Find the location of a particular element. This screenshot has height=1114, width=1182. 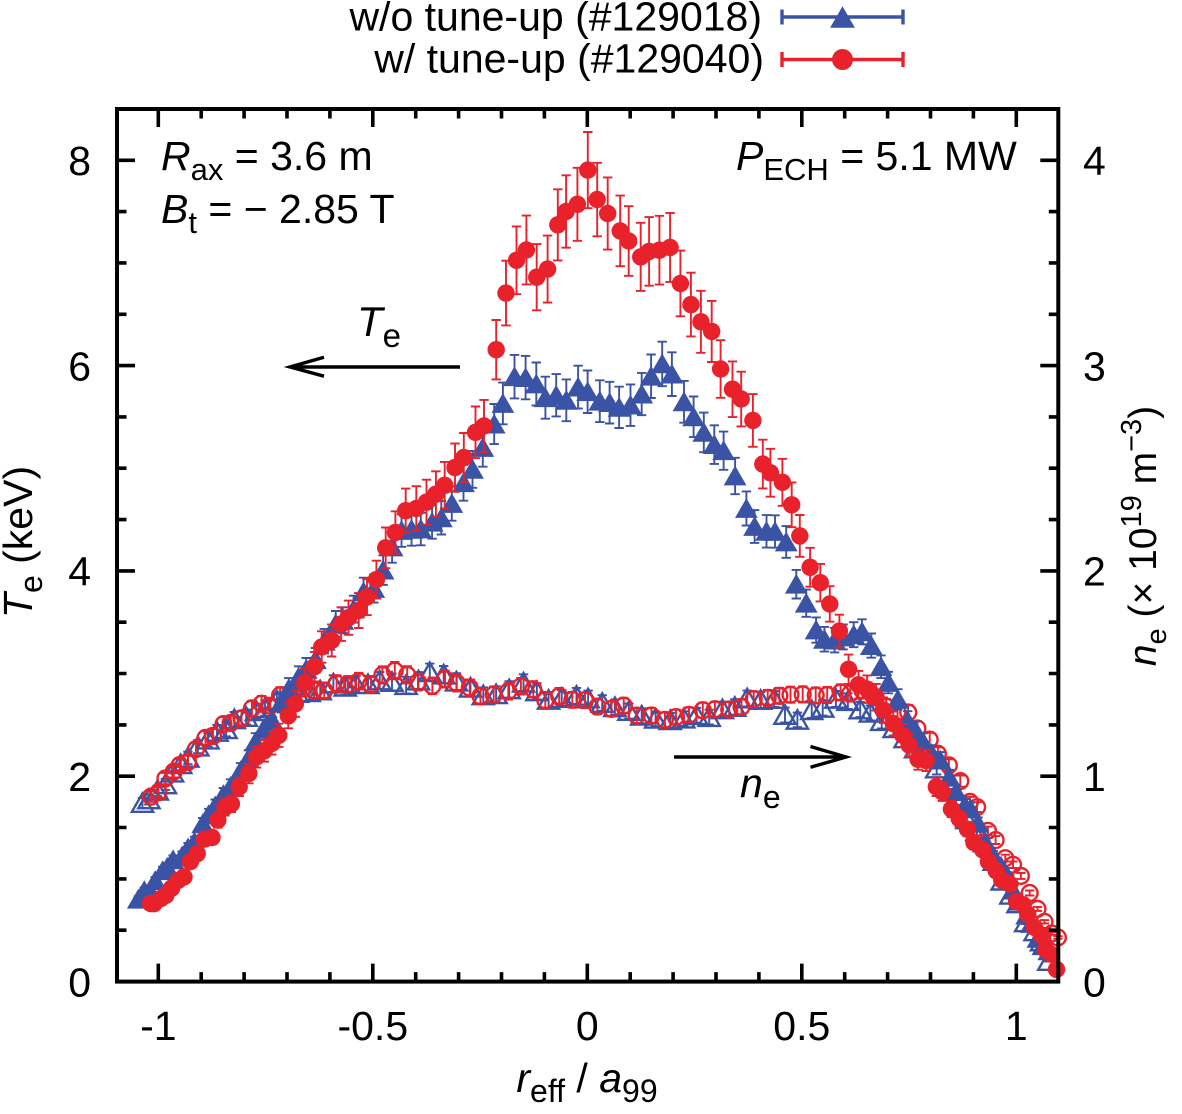

svg-text: 3 is located at coordinates (1094, 366).